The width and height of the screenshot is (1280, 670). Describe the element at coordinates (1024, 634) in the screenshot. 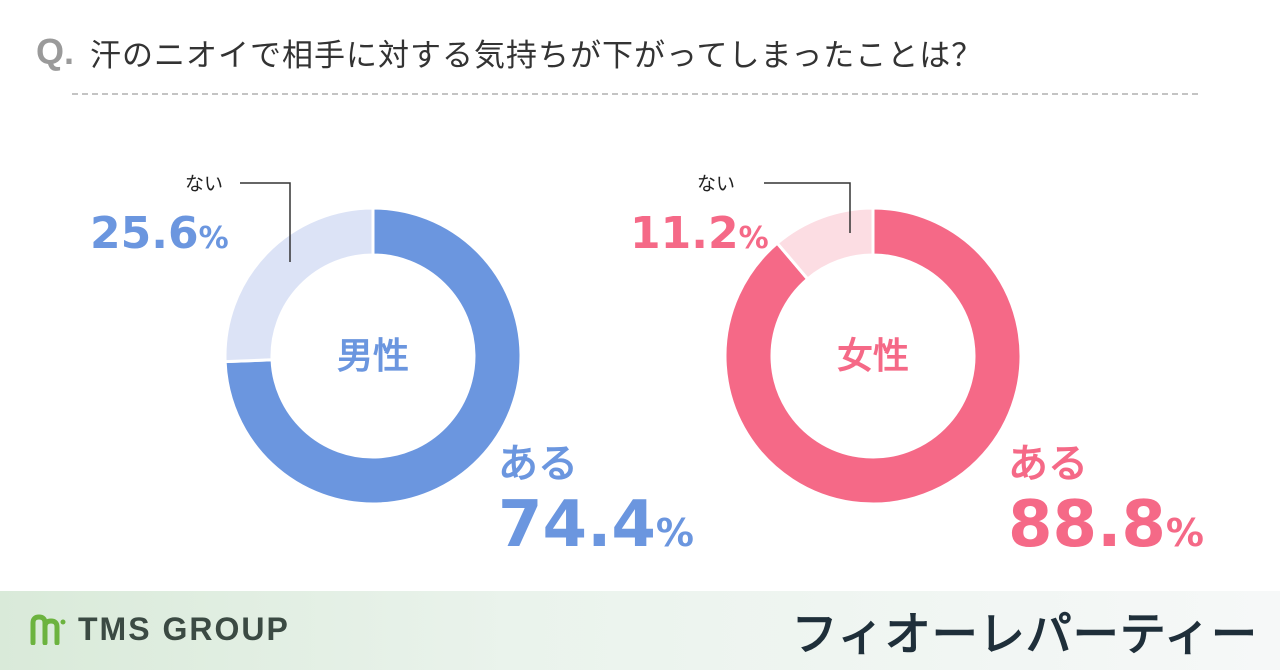

I see `fiore-party-logo: フィオーレパーティー` at that location.